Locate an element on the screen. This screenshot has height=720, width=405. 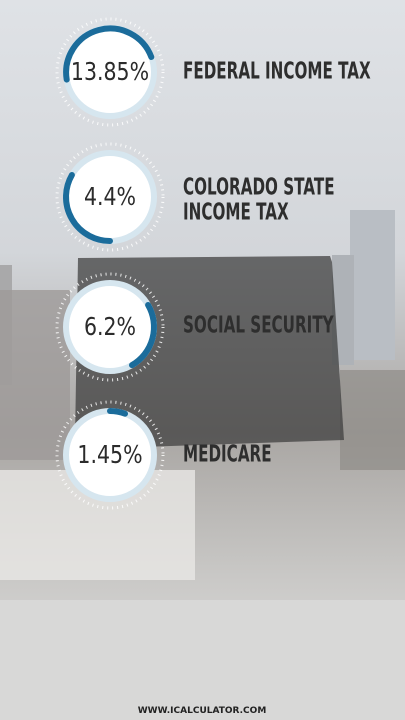
rate-value: 1.45% is located at coordinates (109, 455).